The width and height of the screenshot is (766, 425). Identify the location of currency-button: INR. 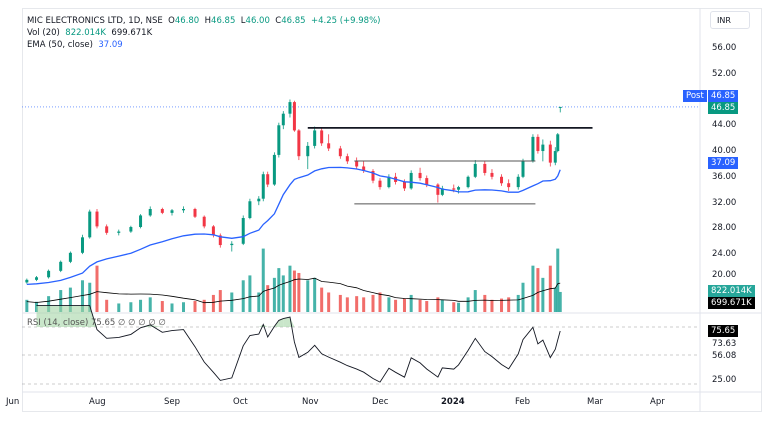
(730, 20).